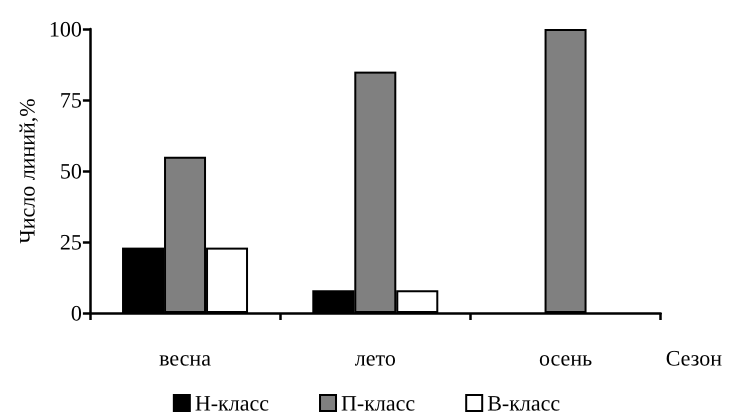 The image size is (733, 419). I want to click on legend-label: В-класс, so click(523, 403).